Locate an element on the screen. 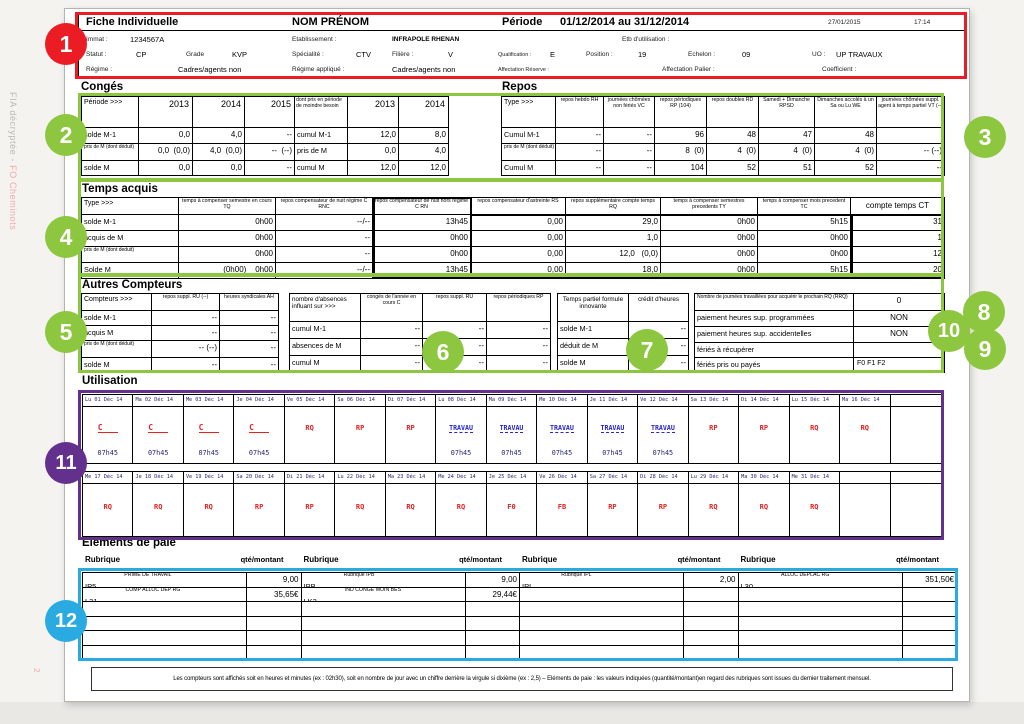 The width and height of the screenshot is (1024, 724). paie-amount: 29,44€ is located at coordinates (492, 594).